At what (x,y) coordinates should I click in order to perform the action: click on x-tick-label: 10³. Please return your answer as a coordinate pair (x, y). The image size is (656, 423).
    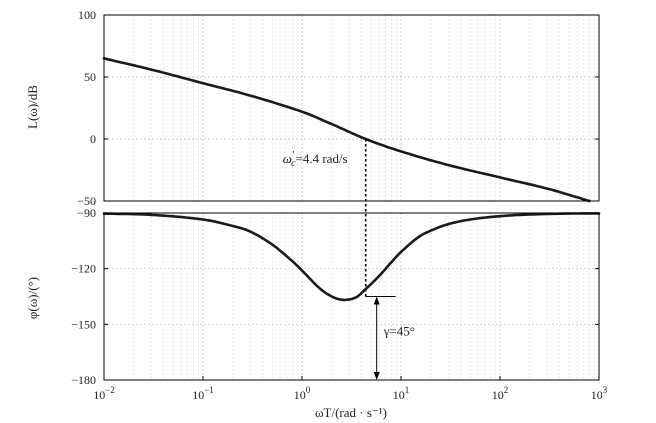
    Looking at the image, I should click on (599, 393).